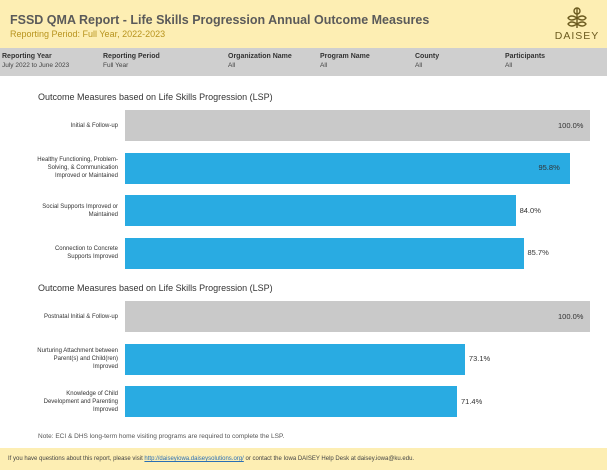 The width and height of the screenshot is (607, 470). I want to click on filter: Reporting Period Full Year, so click(131, 61).